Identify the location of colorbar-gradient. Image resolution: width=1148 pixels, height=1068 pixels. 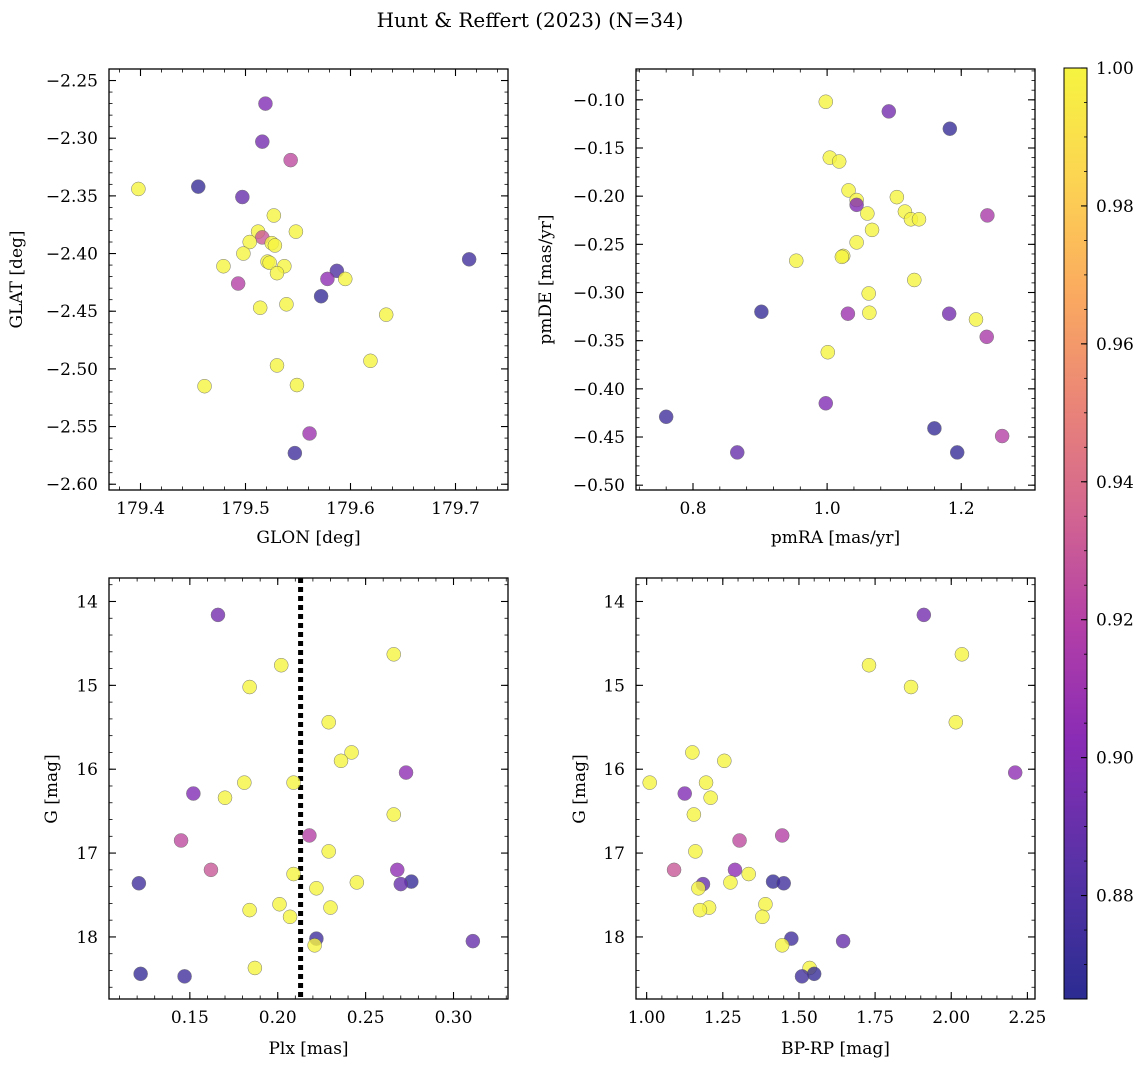
(1075, 533).